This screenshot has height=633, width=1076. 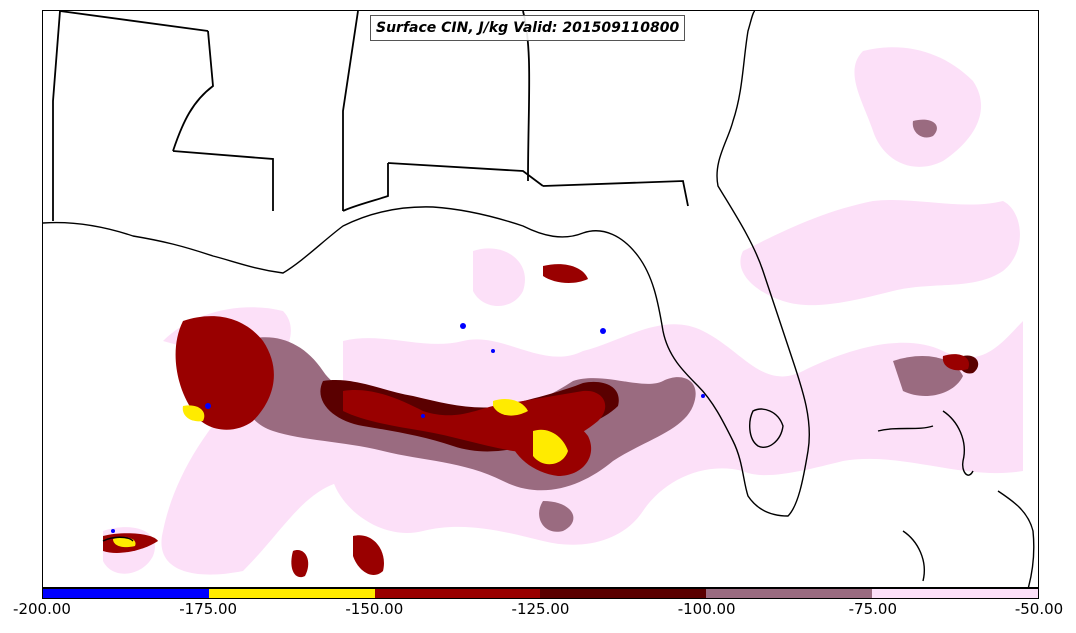 What do you see at coordinates (706, 609) in the screenshot?
I see `colorbar-tick-label: -100.00` at bounding box center [706, 609].